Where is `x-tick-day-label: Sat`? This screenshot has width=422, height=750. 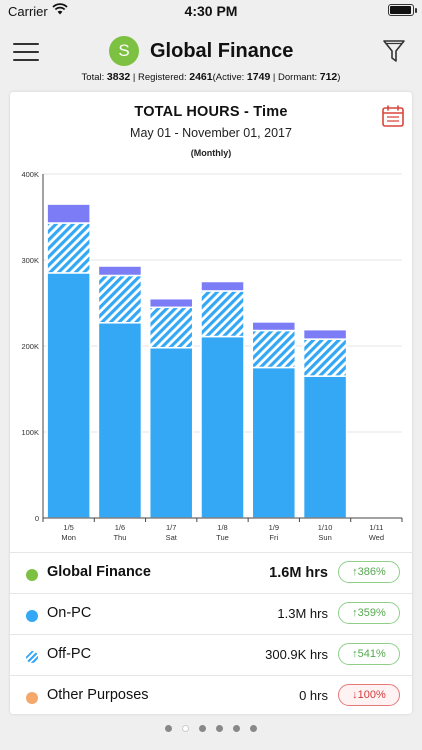 x-tick-day-label: Sat is located at coordinates (172, 537).